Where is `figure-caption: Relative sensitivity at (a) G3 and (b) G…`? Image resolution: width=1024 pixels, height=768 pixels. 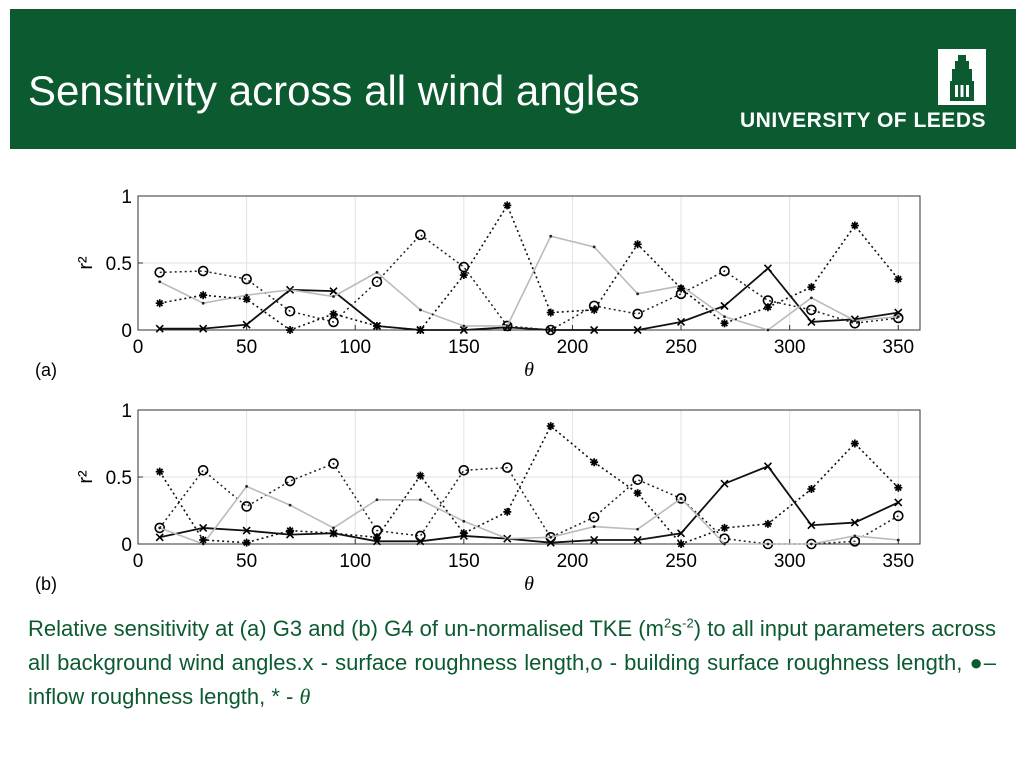 figure-caption: Relative sensitivity at (a) G3 and (b) G… is located at coordinates (512, 663).